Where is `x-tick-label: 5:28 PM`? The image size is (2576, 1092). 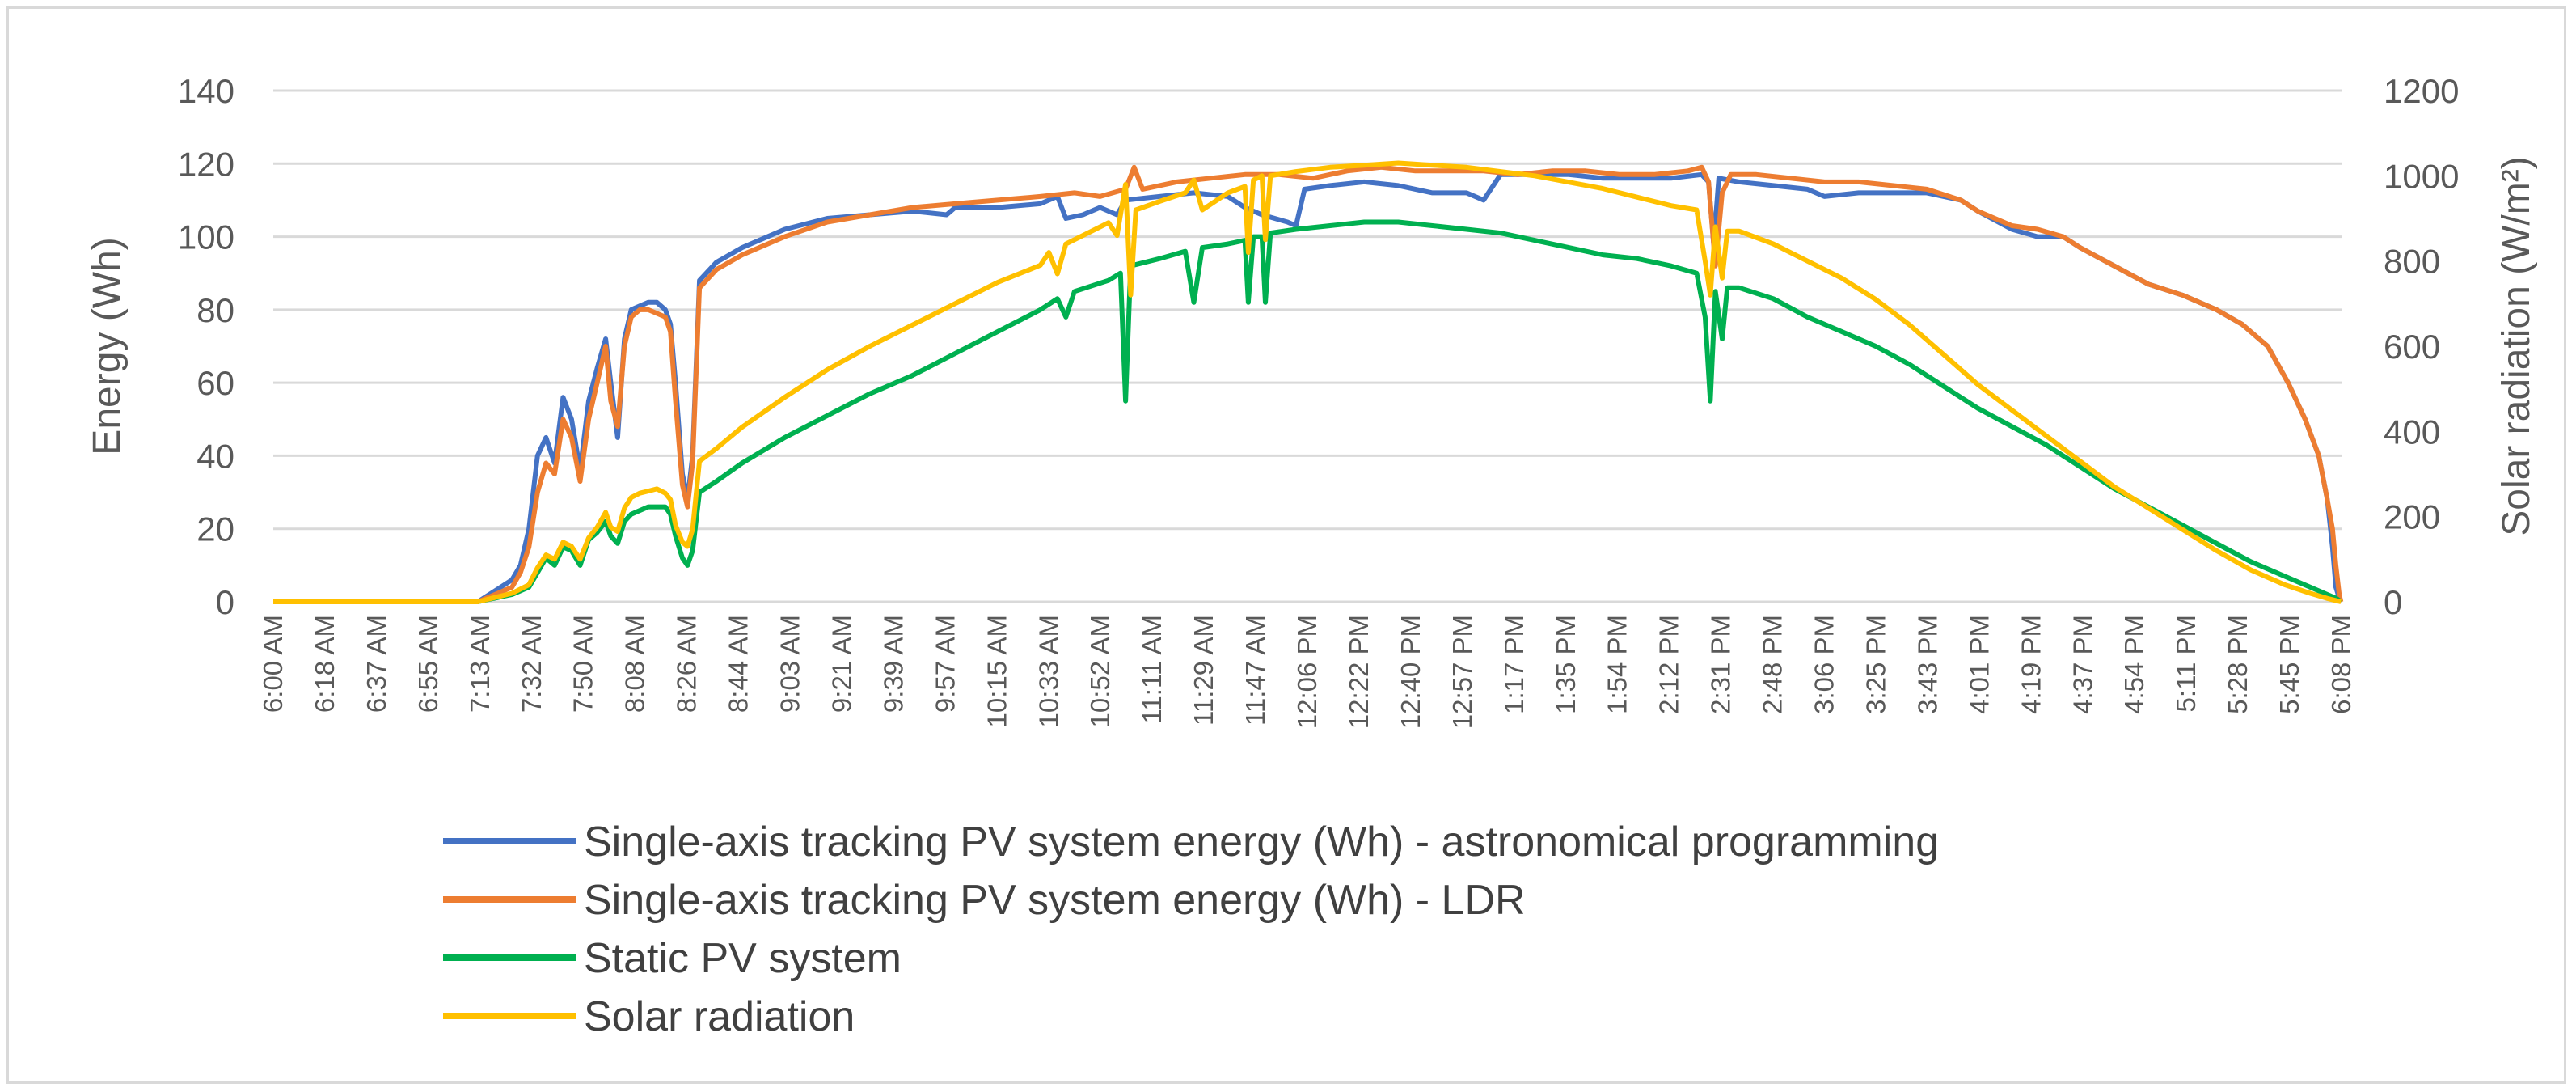
x-tick-label: 5:28 PM is located at coordinates (2238, 664).